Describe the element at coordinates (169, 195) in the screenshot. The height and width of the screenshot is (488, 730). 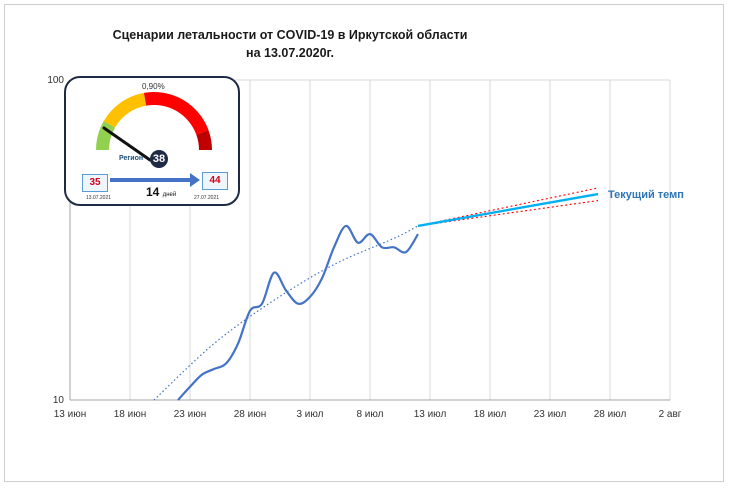
I see `days-unit: дней` at that location.